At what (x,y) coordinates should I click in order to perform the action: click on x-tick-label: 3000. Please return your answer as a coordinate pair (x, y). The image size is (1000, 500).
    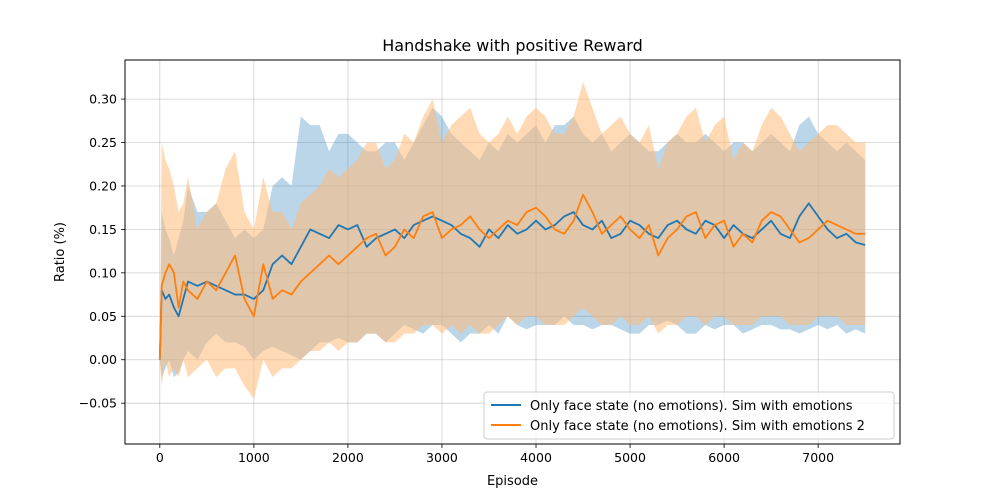
    Looking at the image, I should click on (442, 457).